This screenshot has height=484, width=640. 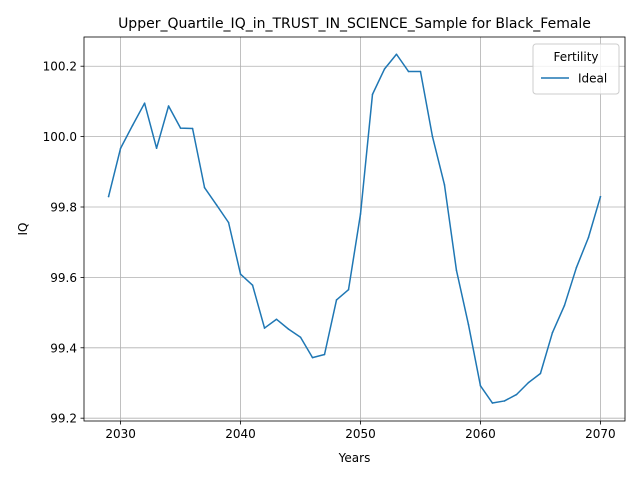 What do you see at coordinates (354, 458) in the screenshot?
I see `x-axis-label: Years` at bounding box center [354, 458].